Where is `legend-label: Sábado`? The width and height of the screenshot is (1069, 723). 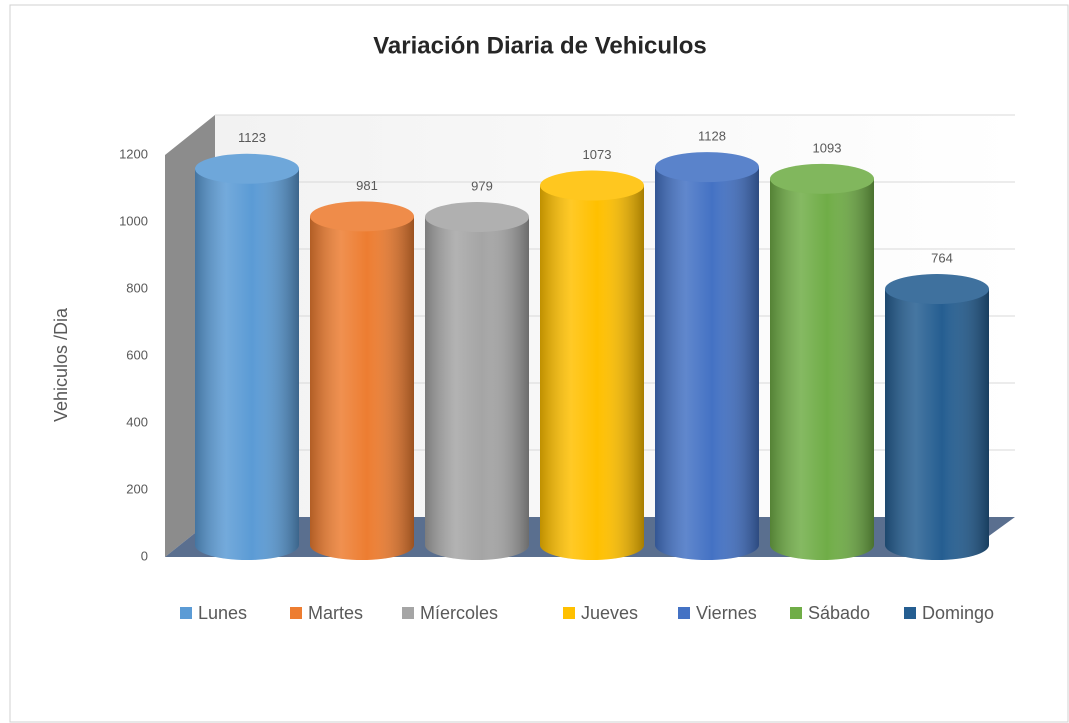 legend-label: Sábado is located at coordinates (839, 613).